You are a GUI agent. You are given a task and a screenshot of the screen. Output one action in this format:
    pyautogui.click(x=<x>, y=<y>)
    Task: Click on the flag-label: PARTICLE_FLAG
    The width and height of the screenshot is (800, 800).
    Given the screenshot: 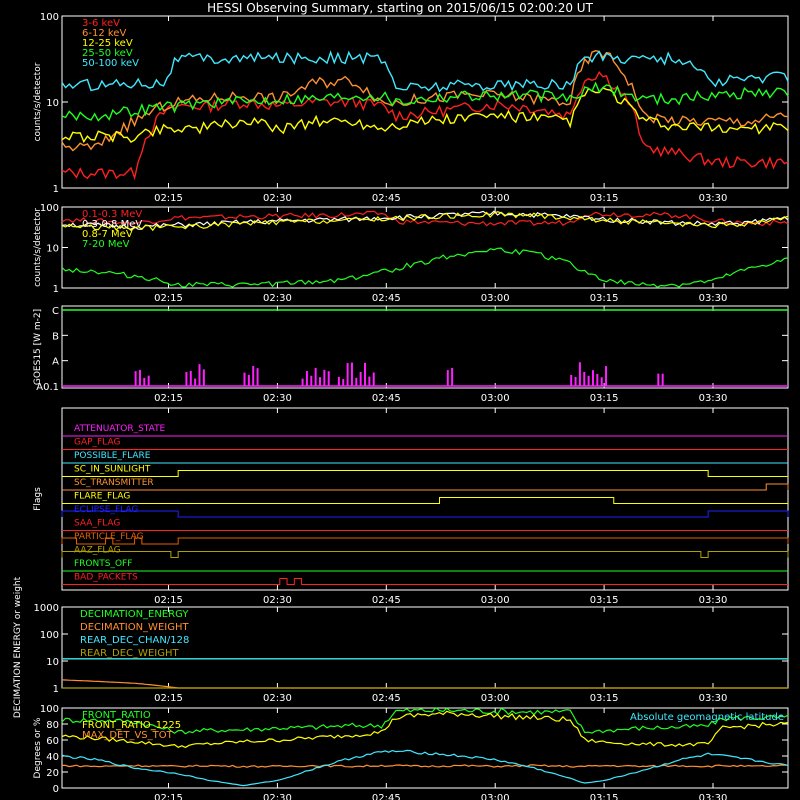 What is the action you would take?
    pyautogui.click(x=109, y=537)
    